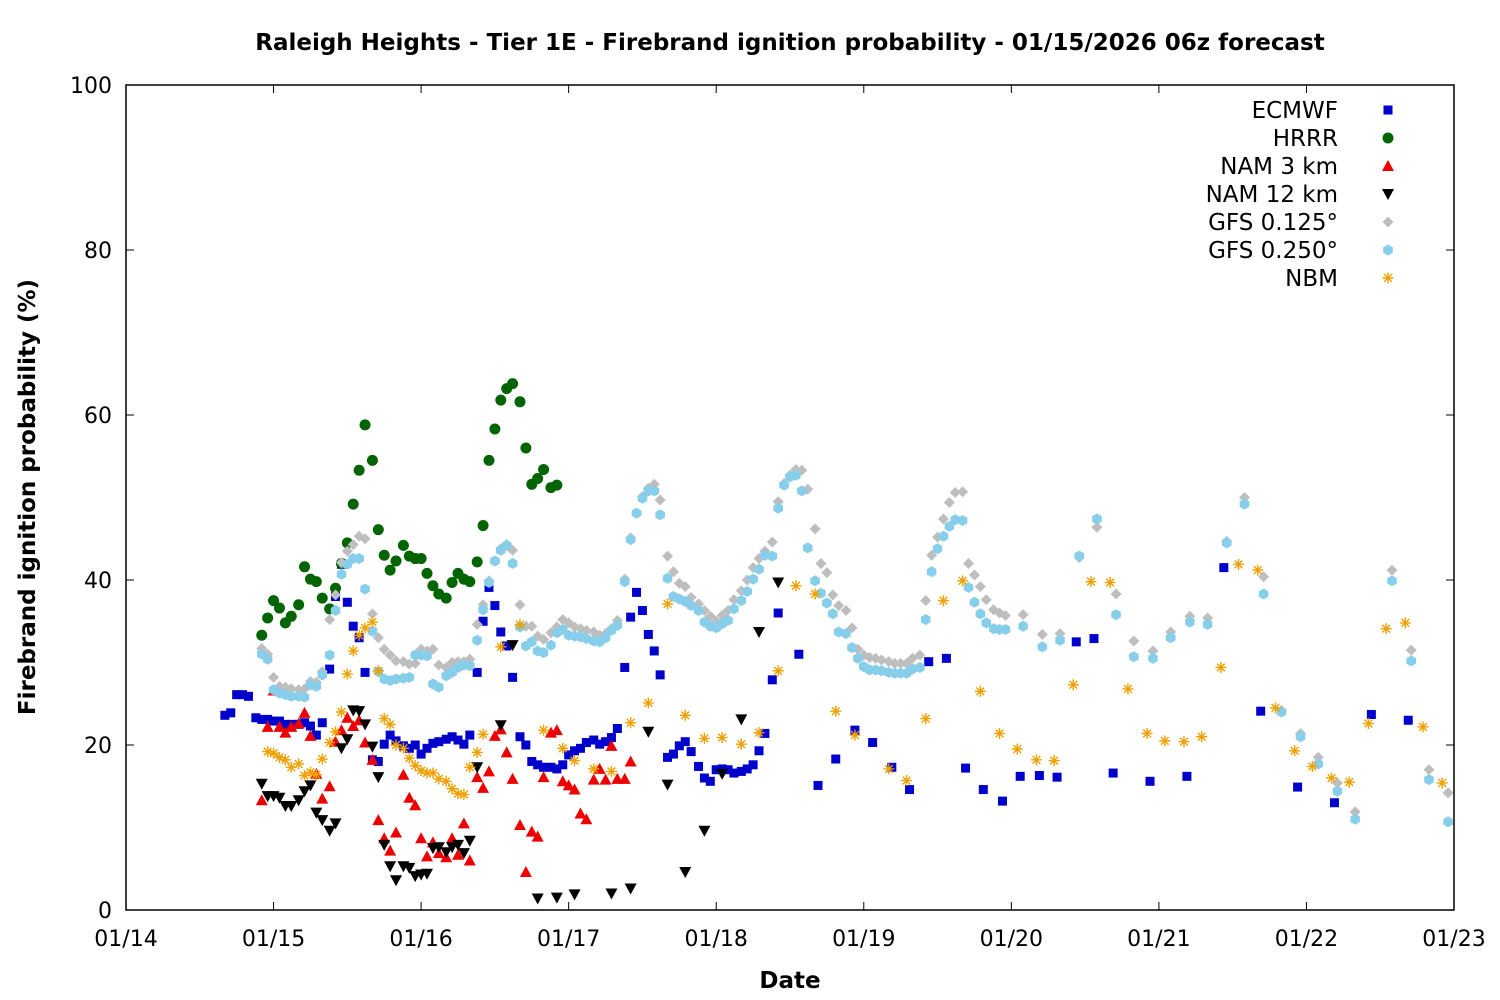 Image resolution: width=1500 pixels, height=1000 pixels. I want to click on legend-label: HRRR, so click(1305, 139).